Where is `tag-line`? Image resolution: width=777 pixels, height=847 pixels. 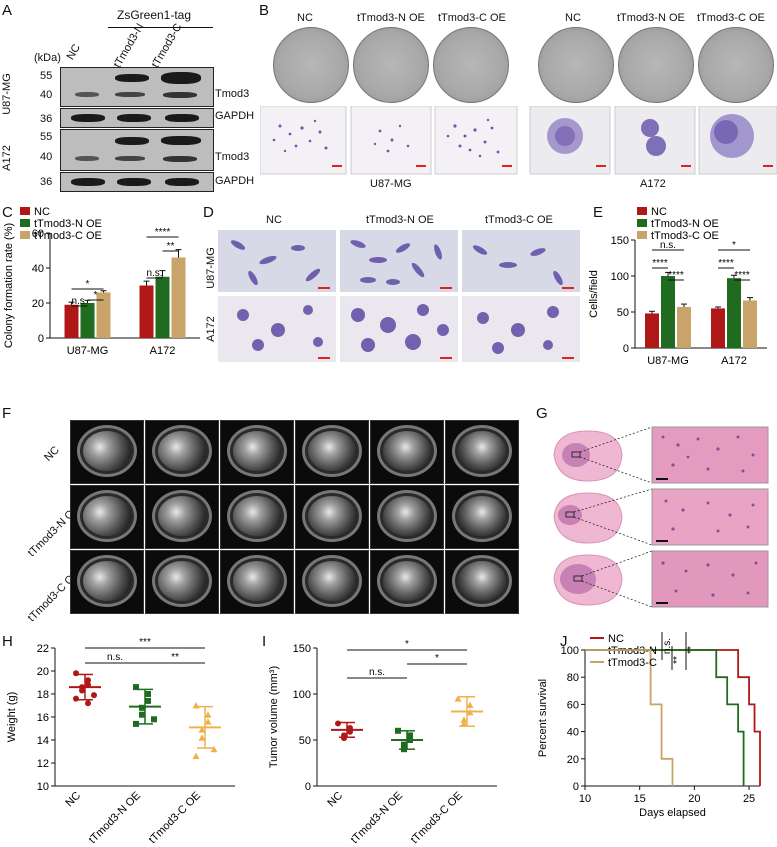 tag-line is located at coordinates (160, 27).